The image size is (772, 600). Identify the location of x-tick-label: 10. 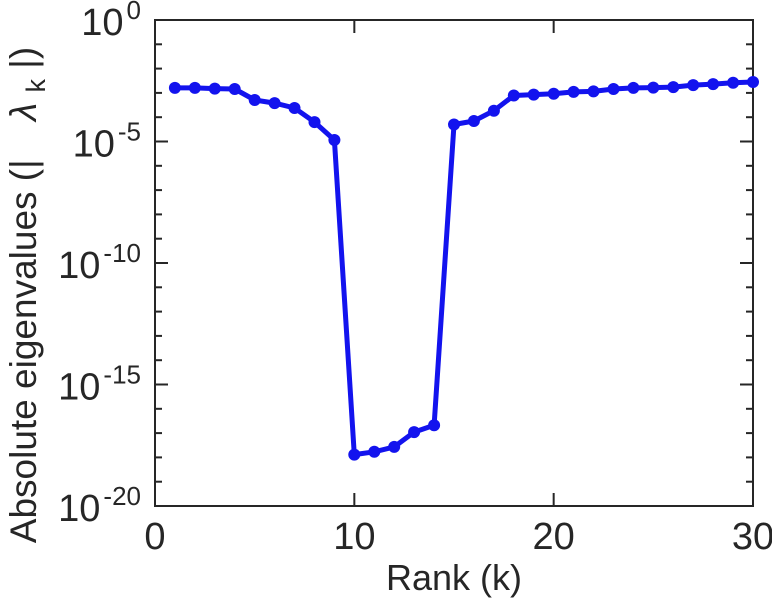
(354, 537).